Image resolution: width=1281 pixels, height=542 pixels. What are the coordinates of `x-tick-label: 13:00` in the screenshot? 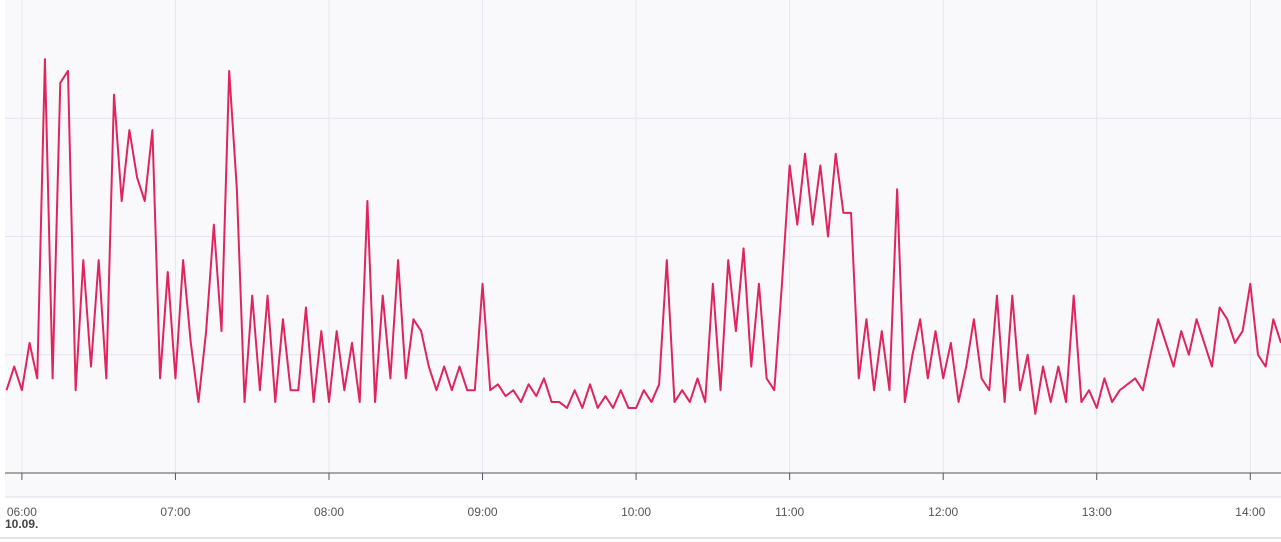 It's located at (1097, 512).